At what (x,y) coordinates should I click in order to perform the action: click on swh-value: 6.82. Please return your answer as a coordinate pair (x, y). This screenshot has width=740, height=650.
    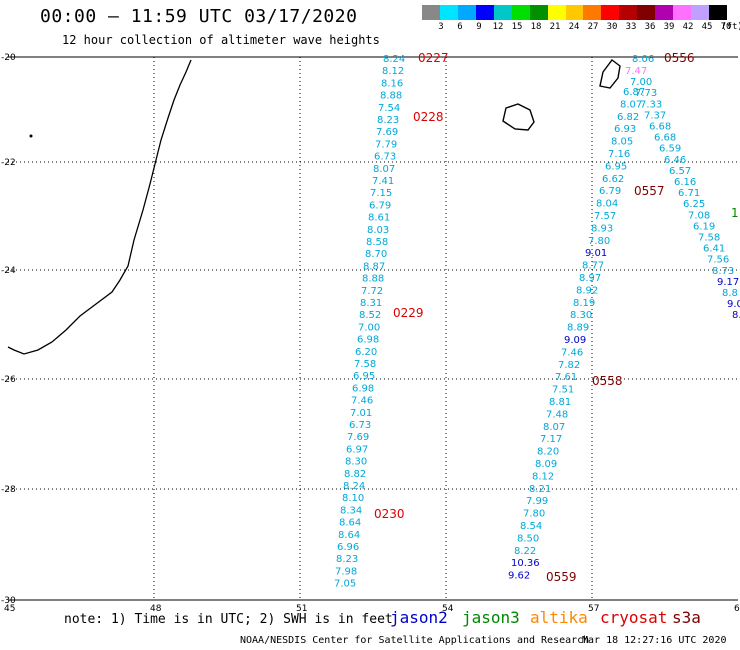
    Looking at the image, I should click on (628, 117).